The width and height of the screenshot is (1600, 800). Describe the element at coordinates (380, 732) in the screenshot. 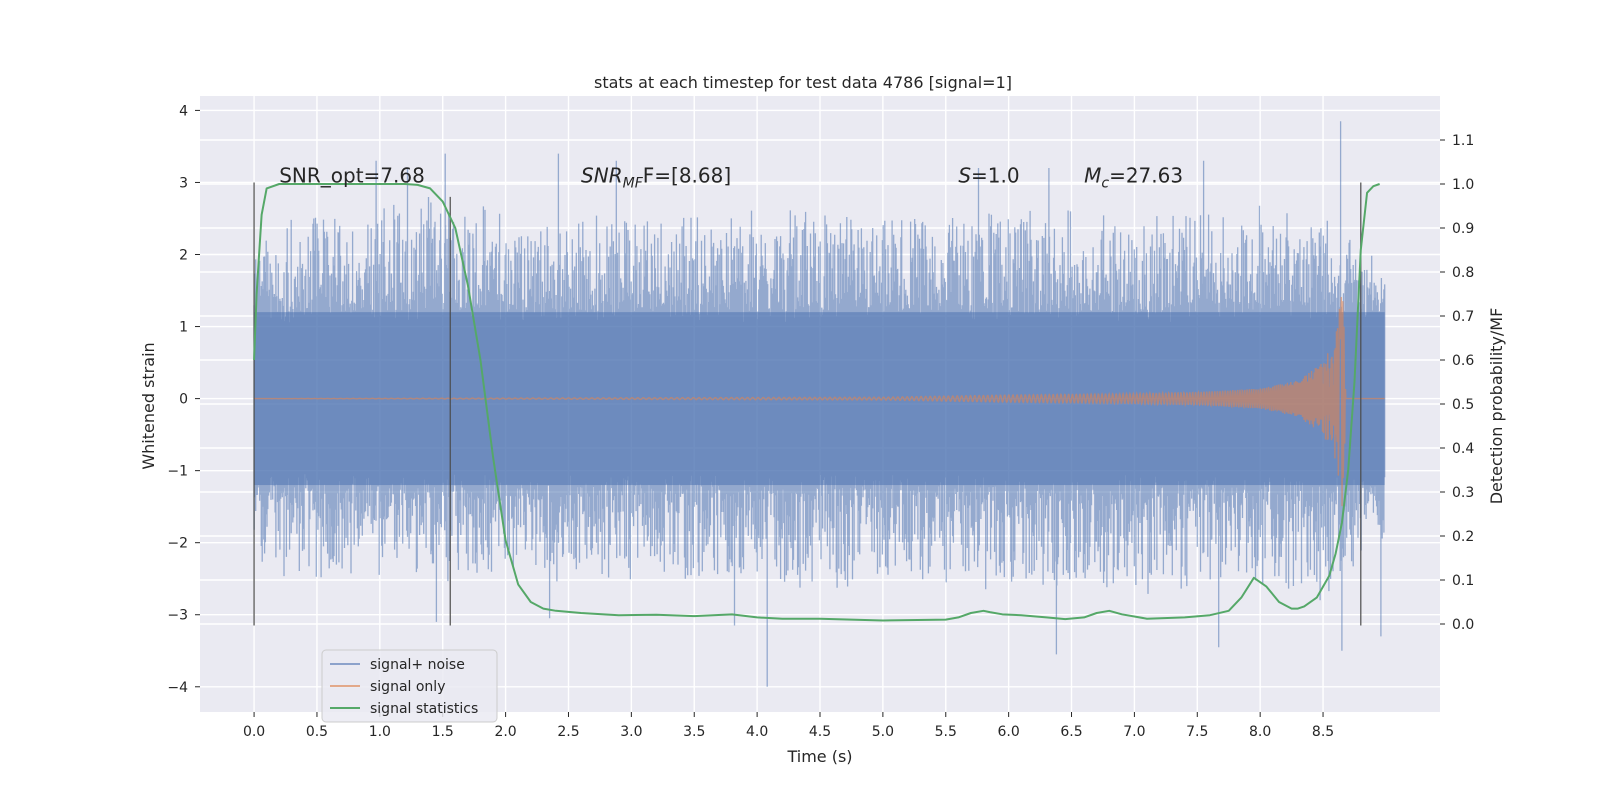

I see `x-tick-label: 1.0` at that location.